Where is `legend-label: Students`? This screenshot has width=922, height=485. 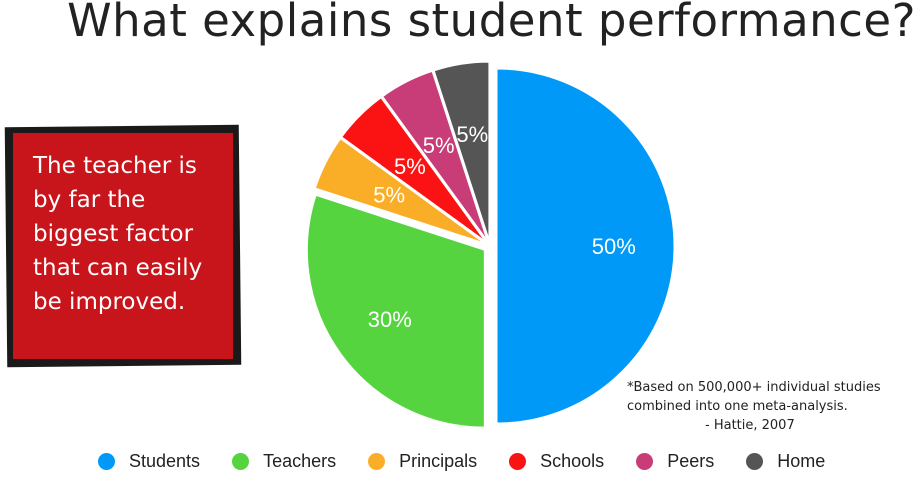 legend-label: Students is located at coordinates (165, 460).